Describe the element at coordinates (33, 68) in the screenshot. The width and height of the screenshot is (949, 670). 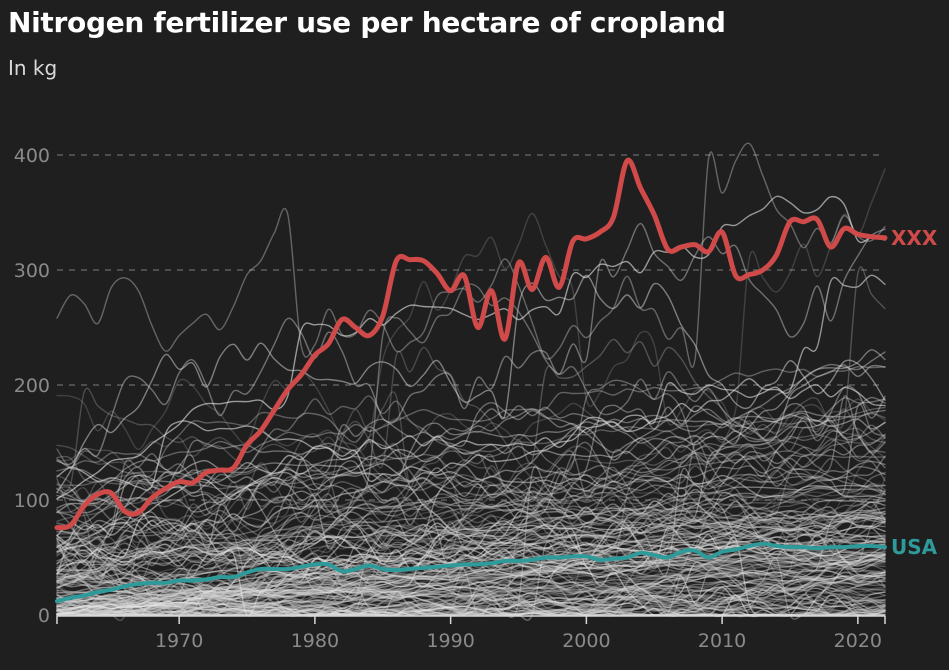
I see `chart-subtitle: In kg` at that location.